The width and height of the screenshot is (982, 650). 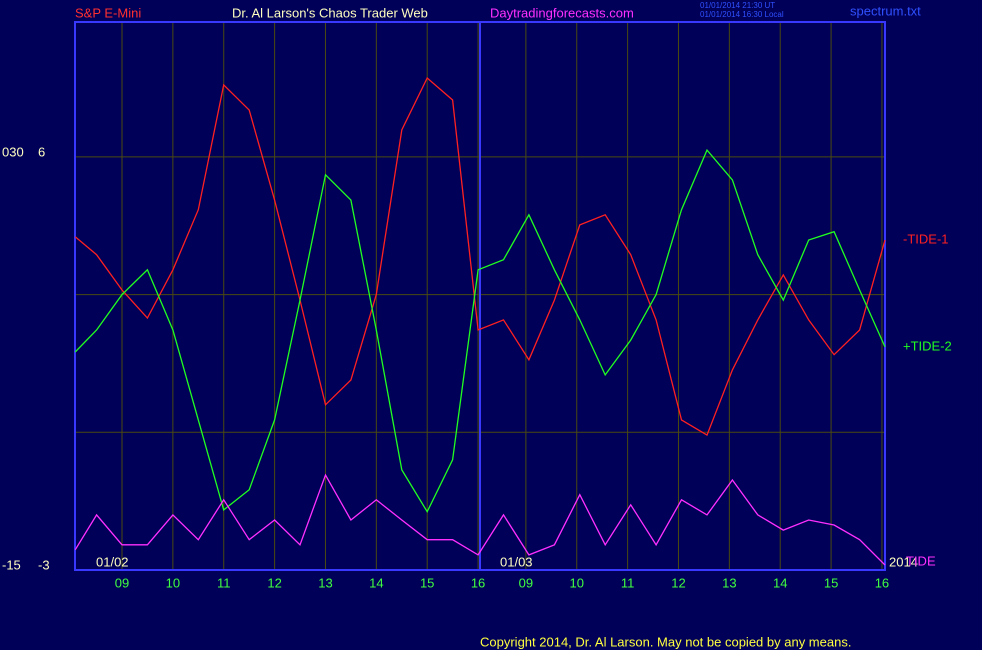 What do you see at coordinates (742, 14) in the screenshot?
I see `timestamp: 01/01/2014 16:30 Local` at bounding box center [742, 14].